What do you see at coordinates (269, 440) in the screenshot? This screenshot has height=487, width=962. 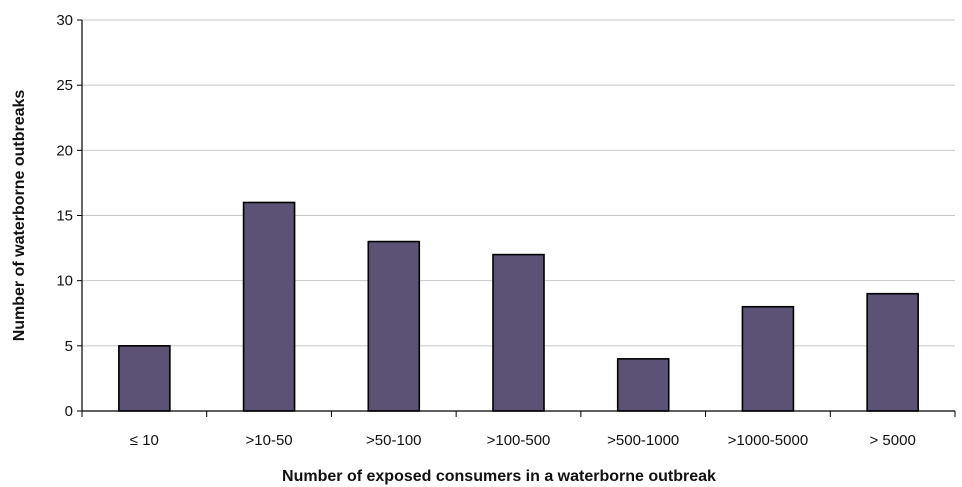 I see `x-tick-label: >10-50` at bounding box center [269, 440].